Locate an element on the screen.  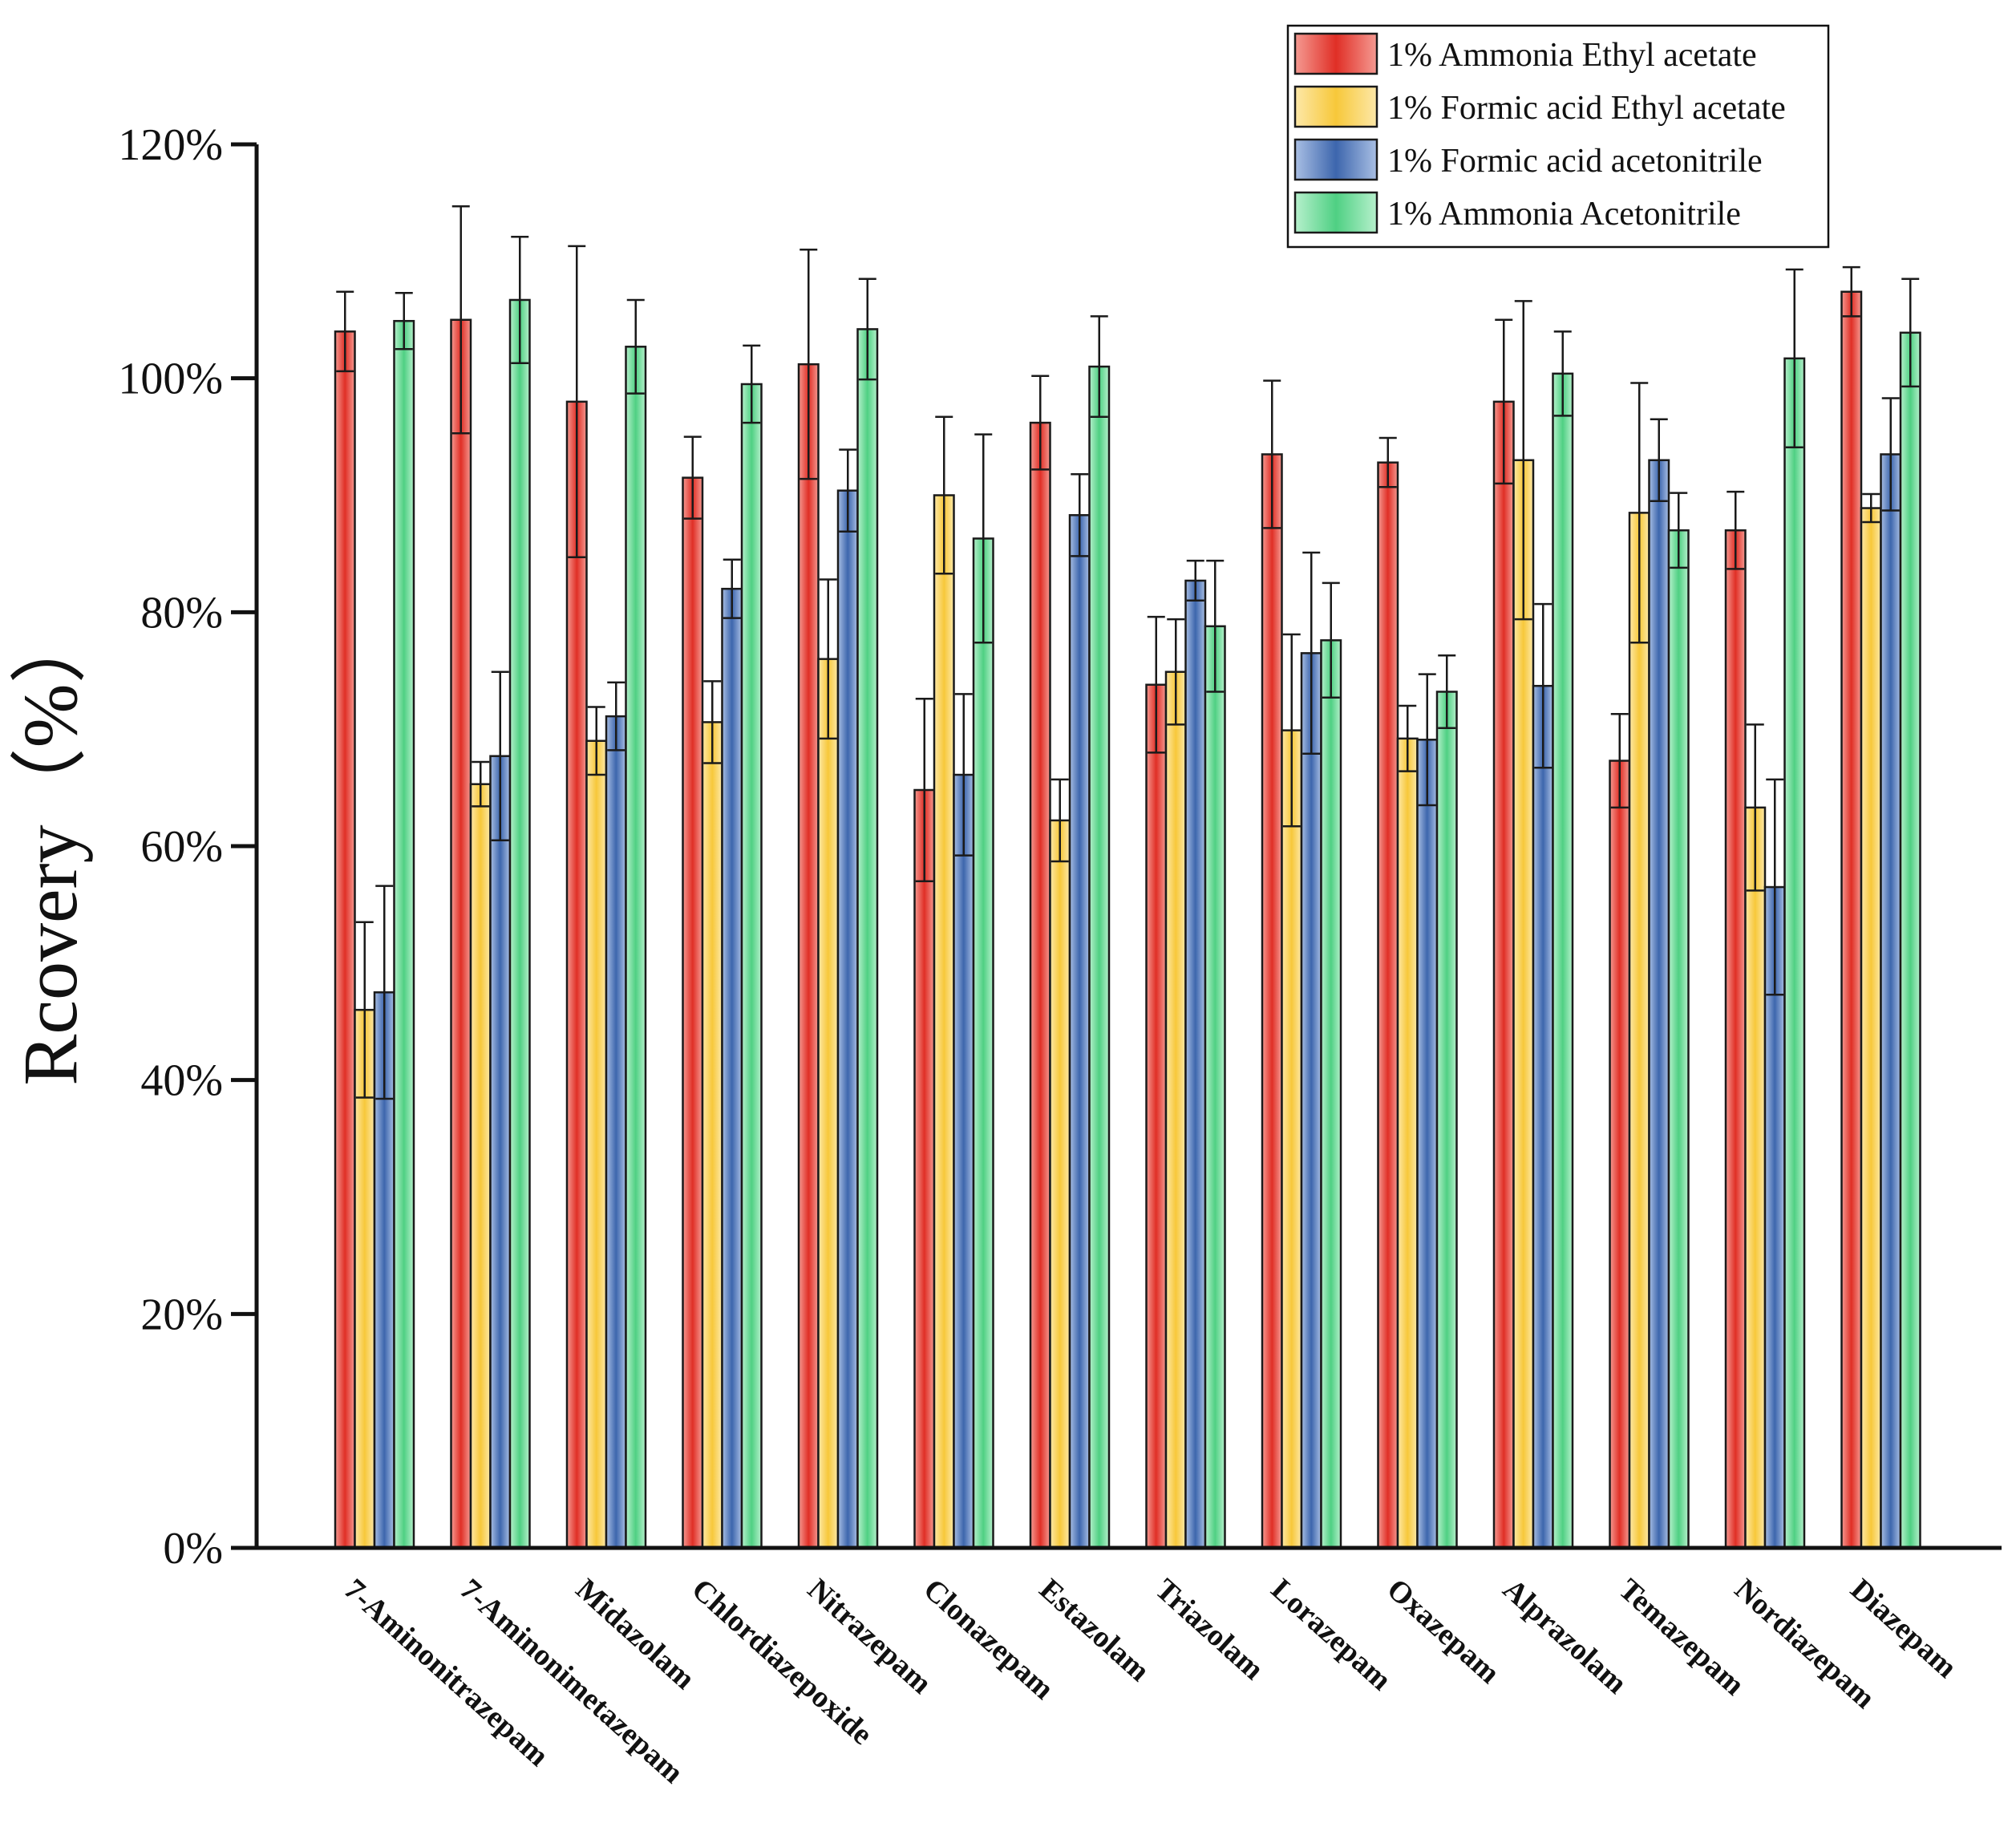
bar-7-aminonitrazepam-1-ammonia-acetonitrile is located at coordinates (404, 934).